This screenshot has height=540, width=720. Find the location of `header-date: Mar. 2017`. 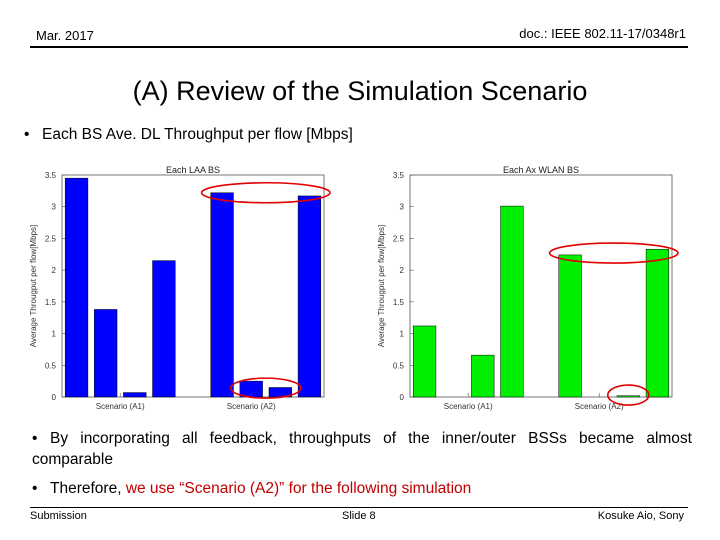

header-date: Mar. 2017 is located at coordinates (65, 35).